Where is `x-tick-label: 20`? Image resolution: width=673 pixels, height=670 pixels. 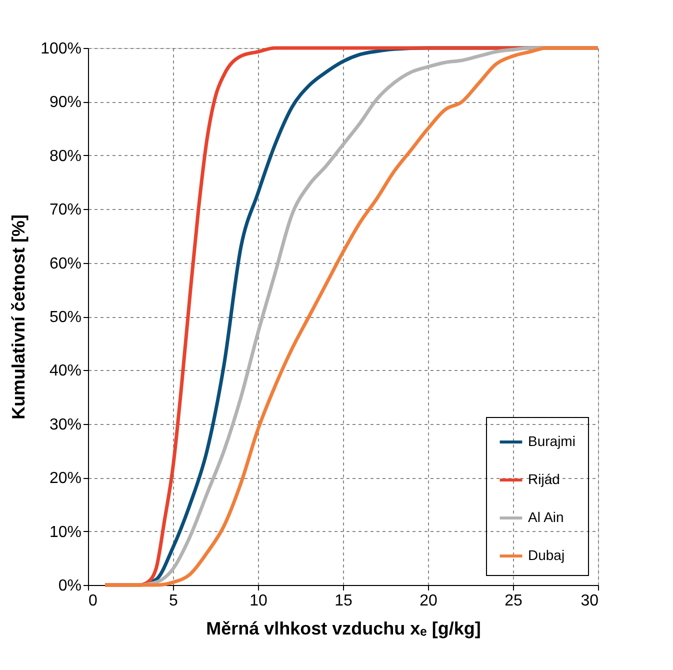
x-tick-label: 20 is located at coordinates (429, 601).